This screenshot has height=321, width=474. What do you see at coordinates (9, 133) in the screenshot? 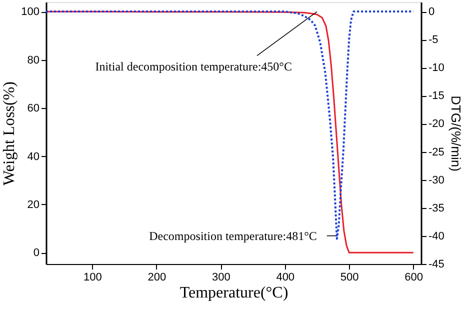
I see `y-axis-title: Weight Loss(%)` at bounding box center [9, 133].